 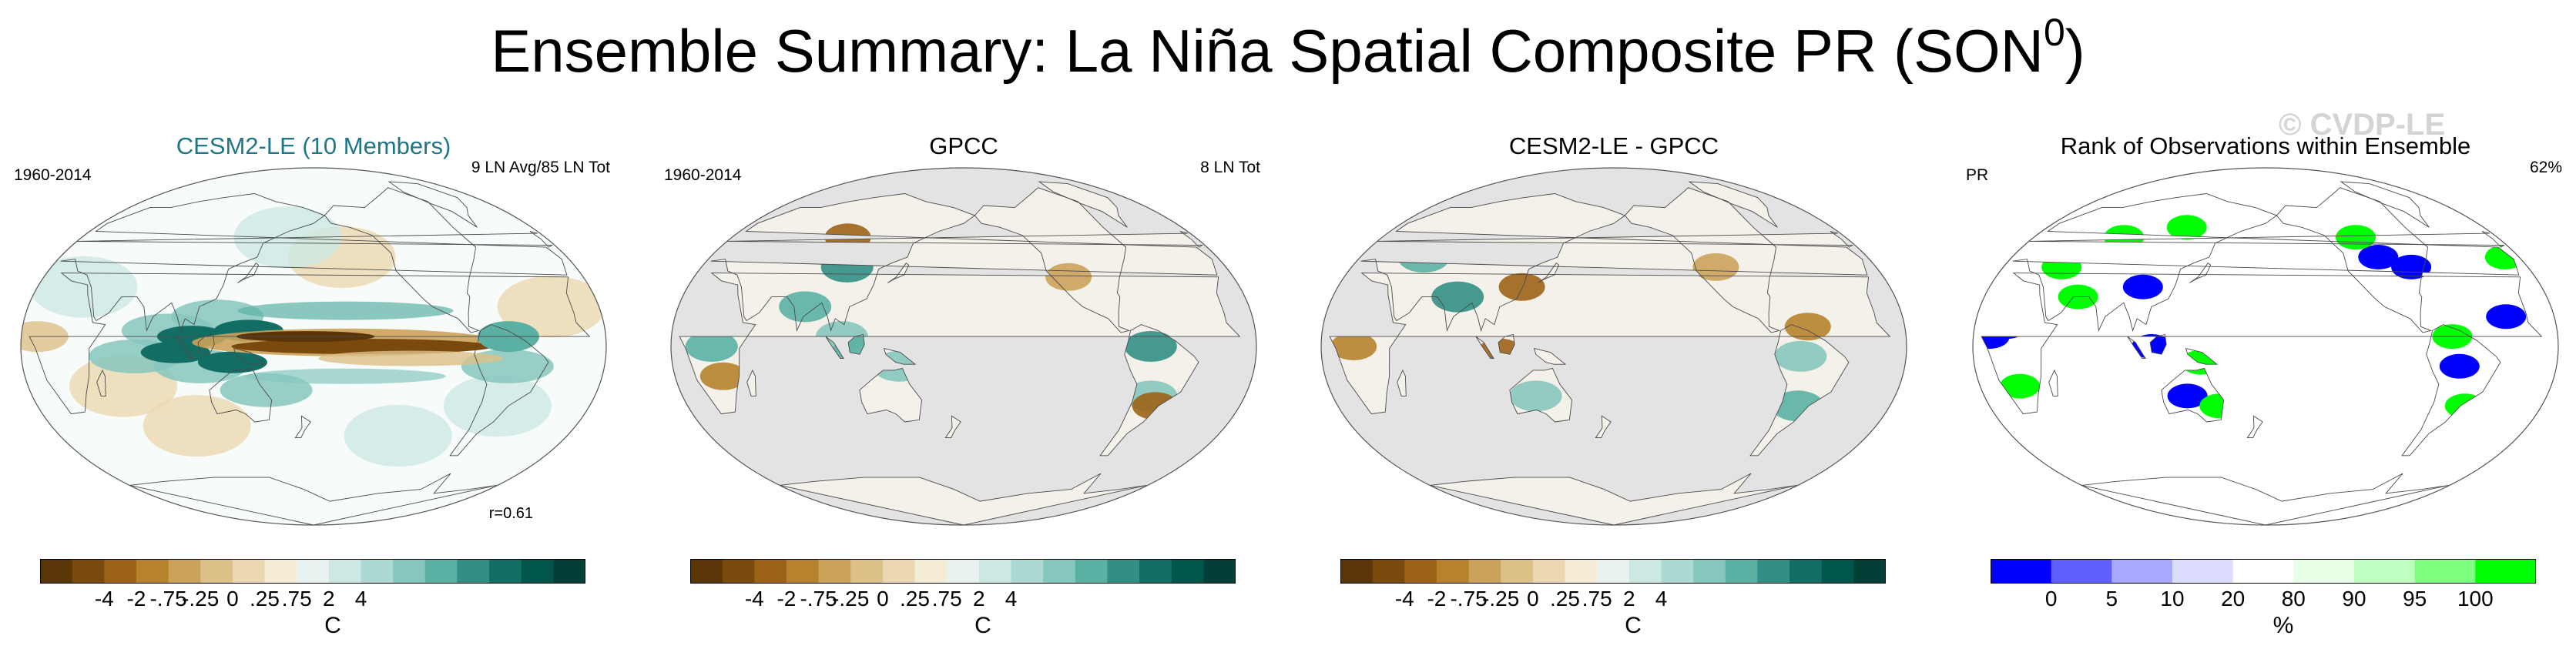 What do you see at coordinates (2354, 598) in the screenshot?
I see `colorbar-tick-label: 90` at bounding box center [2354, 598].